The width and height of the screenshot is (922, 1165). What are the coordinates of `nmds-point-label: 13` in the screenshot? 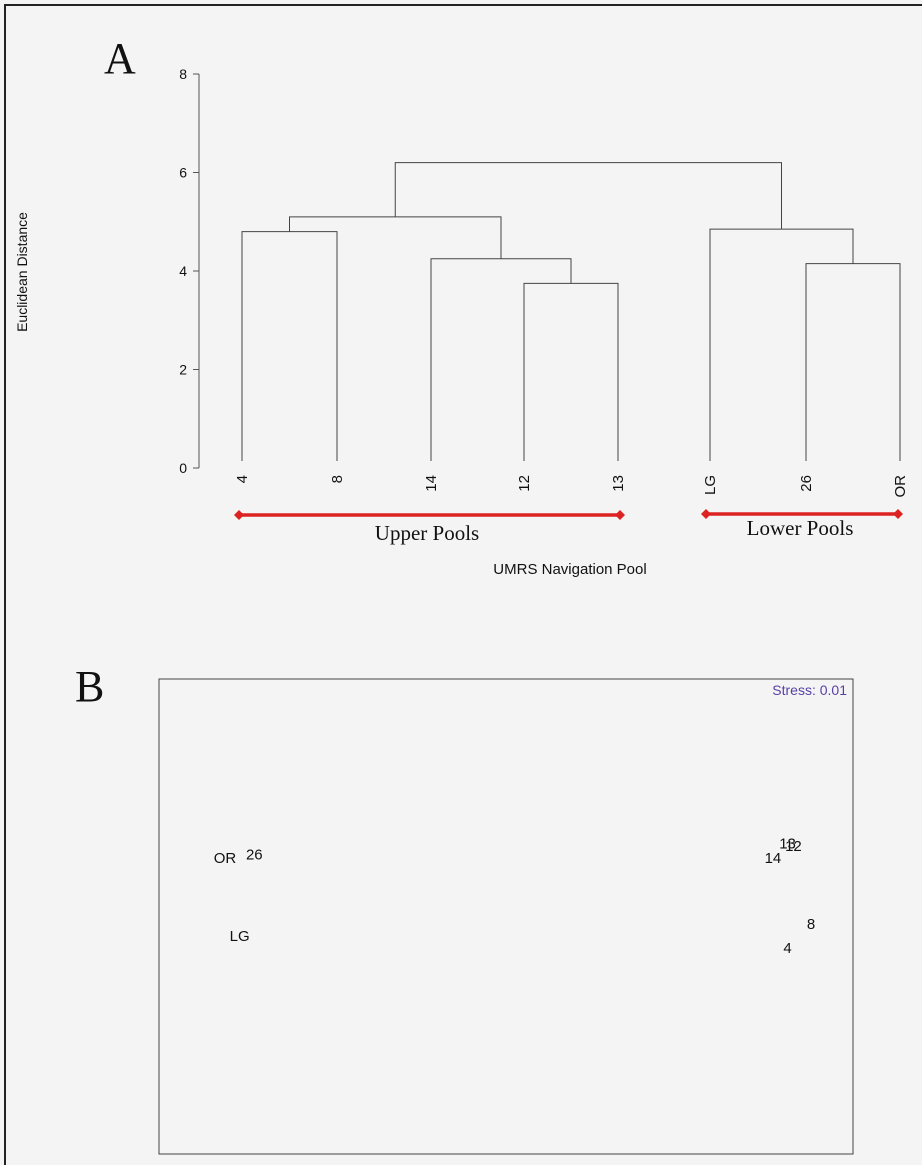 It's located at (787, 844).